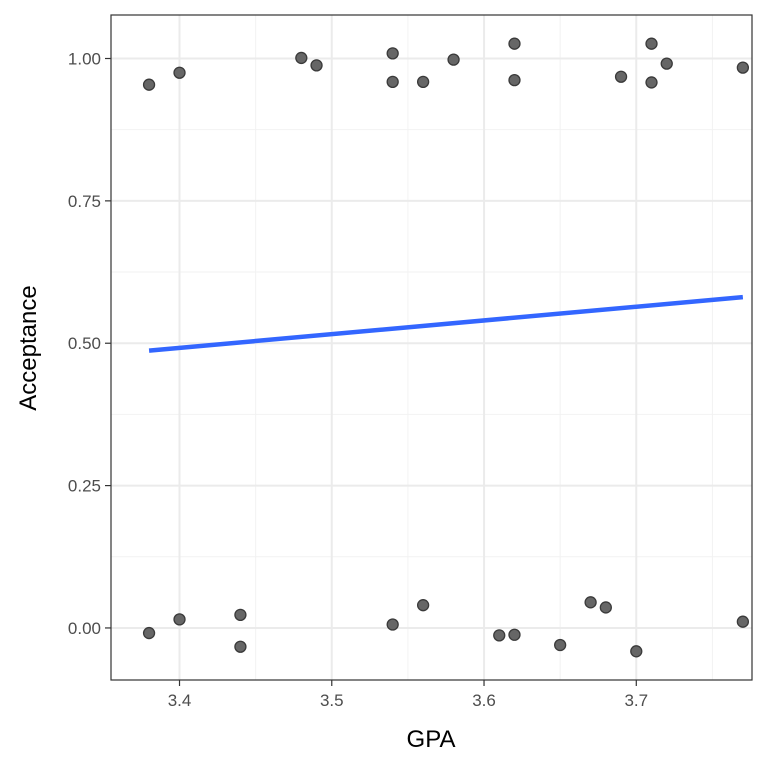 This screenshot has width=768, height=773. What do you see at coordinates (84, 486) in the screenshot?
I see `y-tick-label: 0.25` at bounding box center [84, 486].